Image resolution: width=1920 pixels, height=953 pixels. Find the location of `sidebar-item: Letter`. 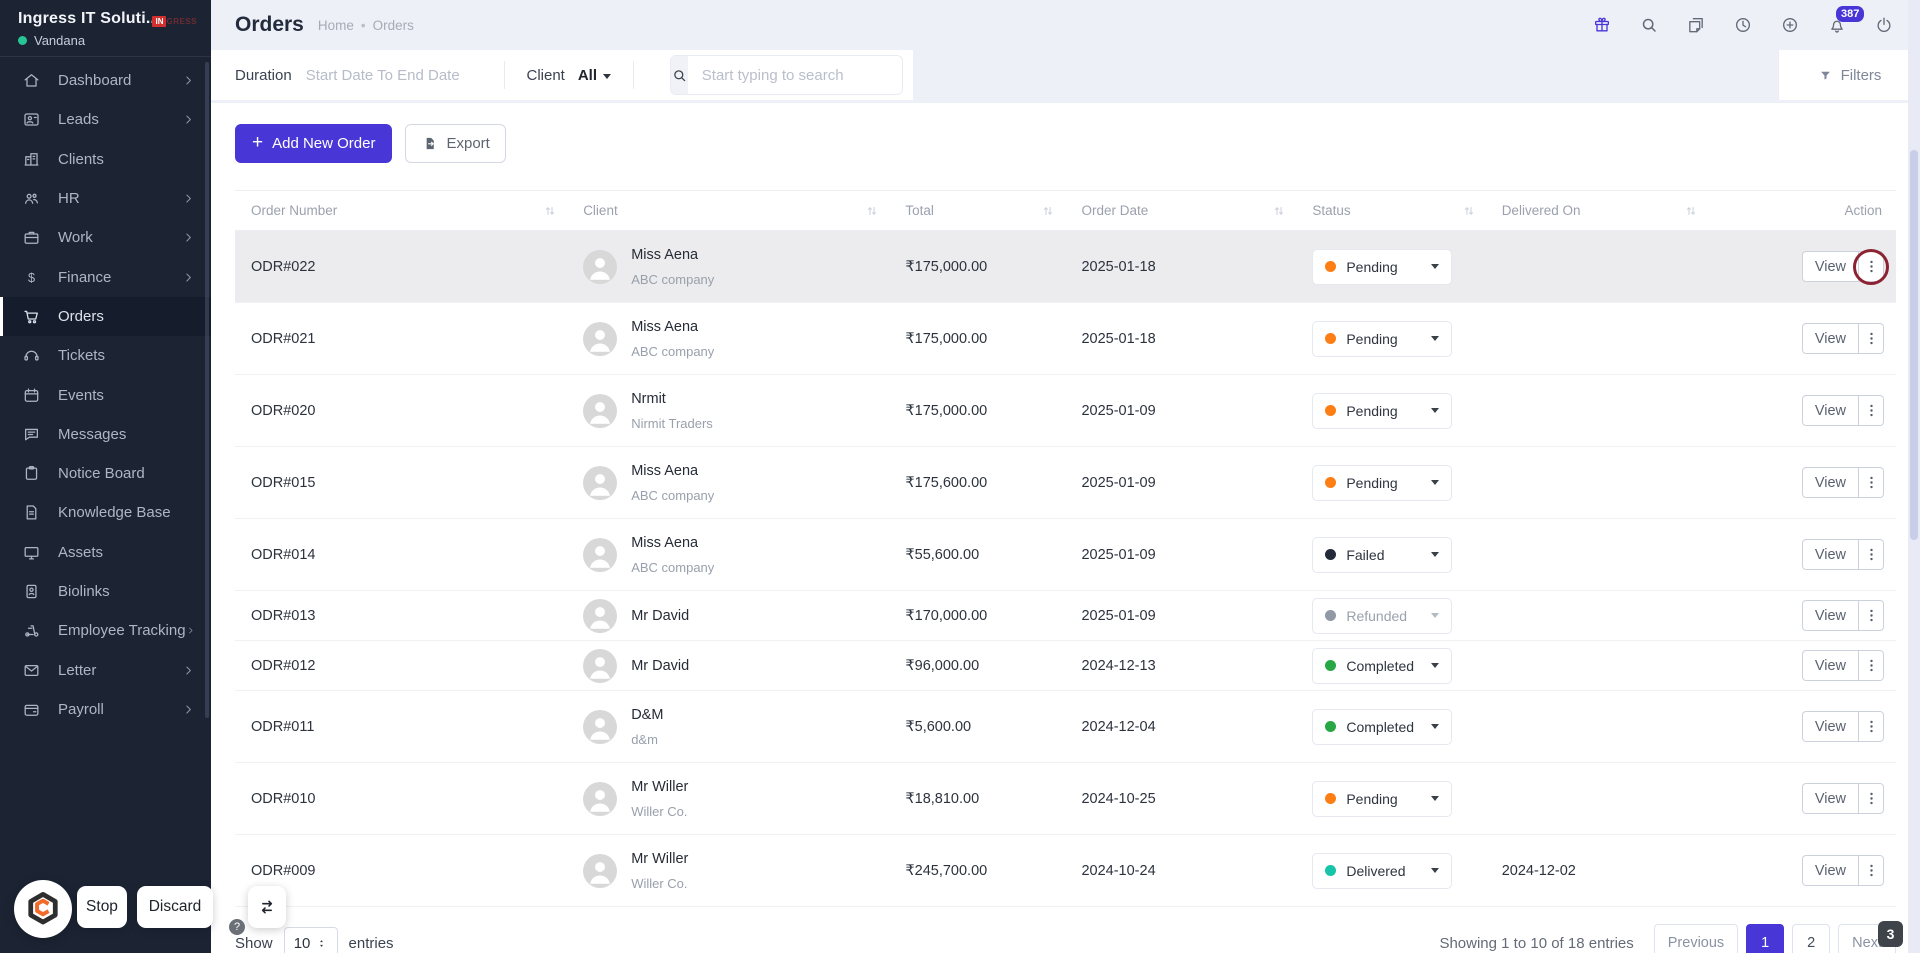

sidebar-item: Letter is located at coordinates (105, 669).